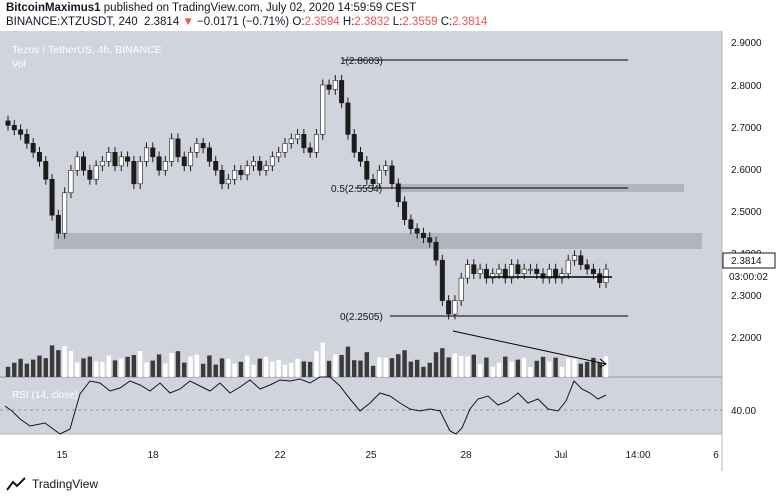 Image resolution: width=783 pixels, height=498 pixels. What do you see at coordinates (746, 86) in the screenshot?
I see `y-tick: 2.8000` at bounding box center [746, 86].